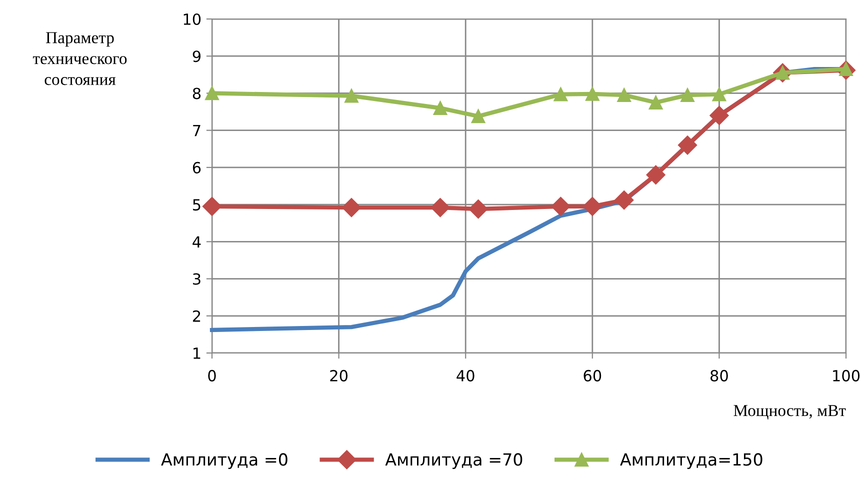 The width and height of the screenshot is (861, 484). What do you see at coordinates (593, 376) in the screenshot?
I see `x-tick-label: 60` at bounding box center [593, 376].